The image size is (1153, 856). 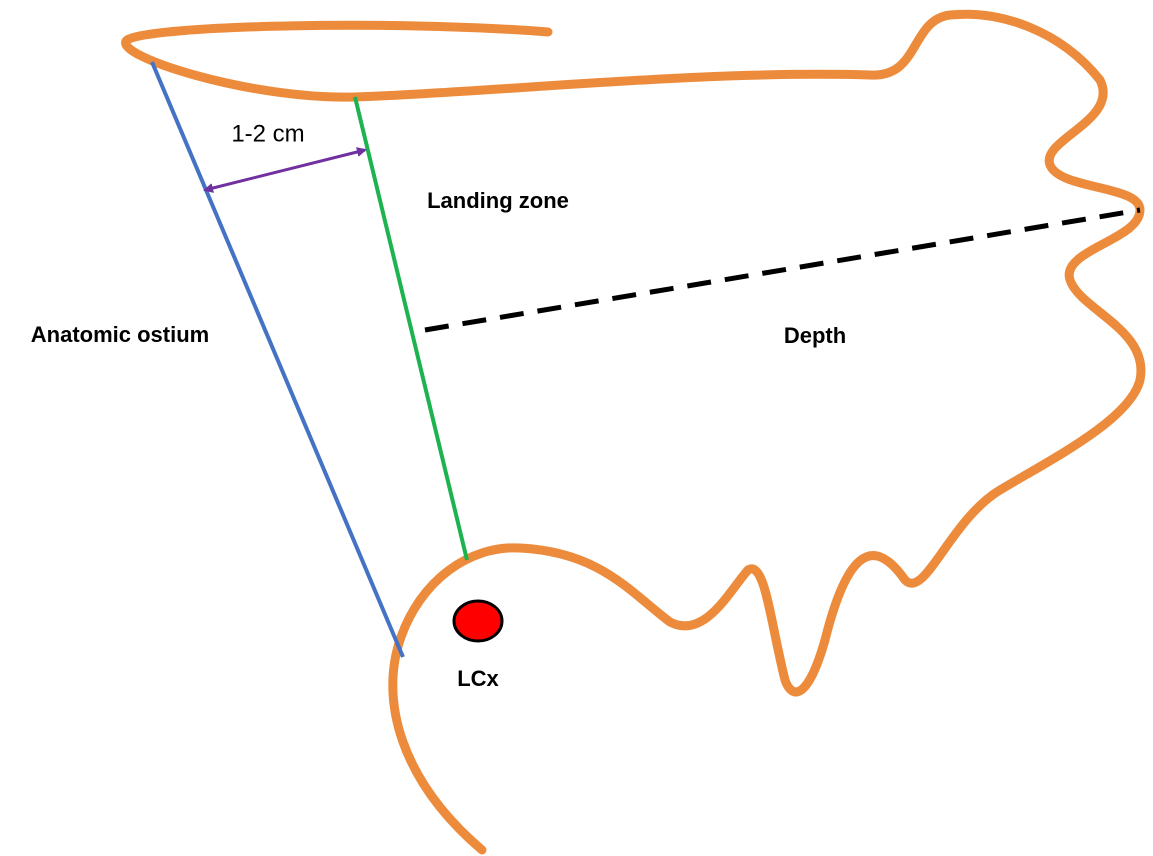 I want to click on landing-zone-label: Landing zone, so click(x=498, y=200).